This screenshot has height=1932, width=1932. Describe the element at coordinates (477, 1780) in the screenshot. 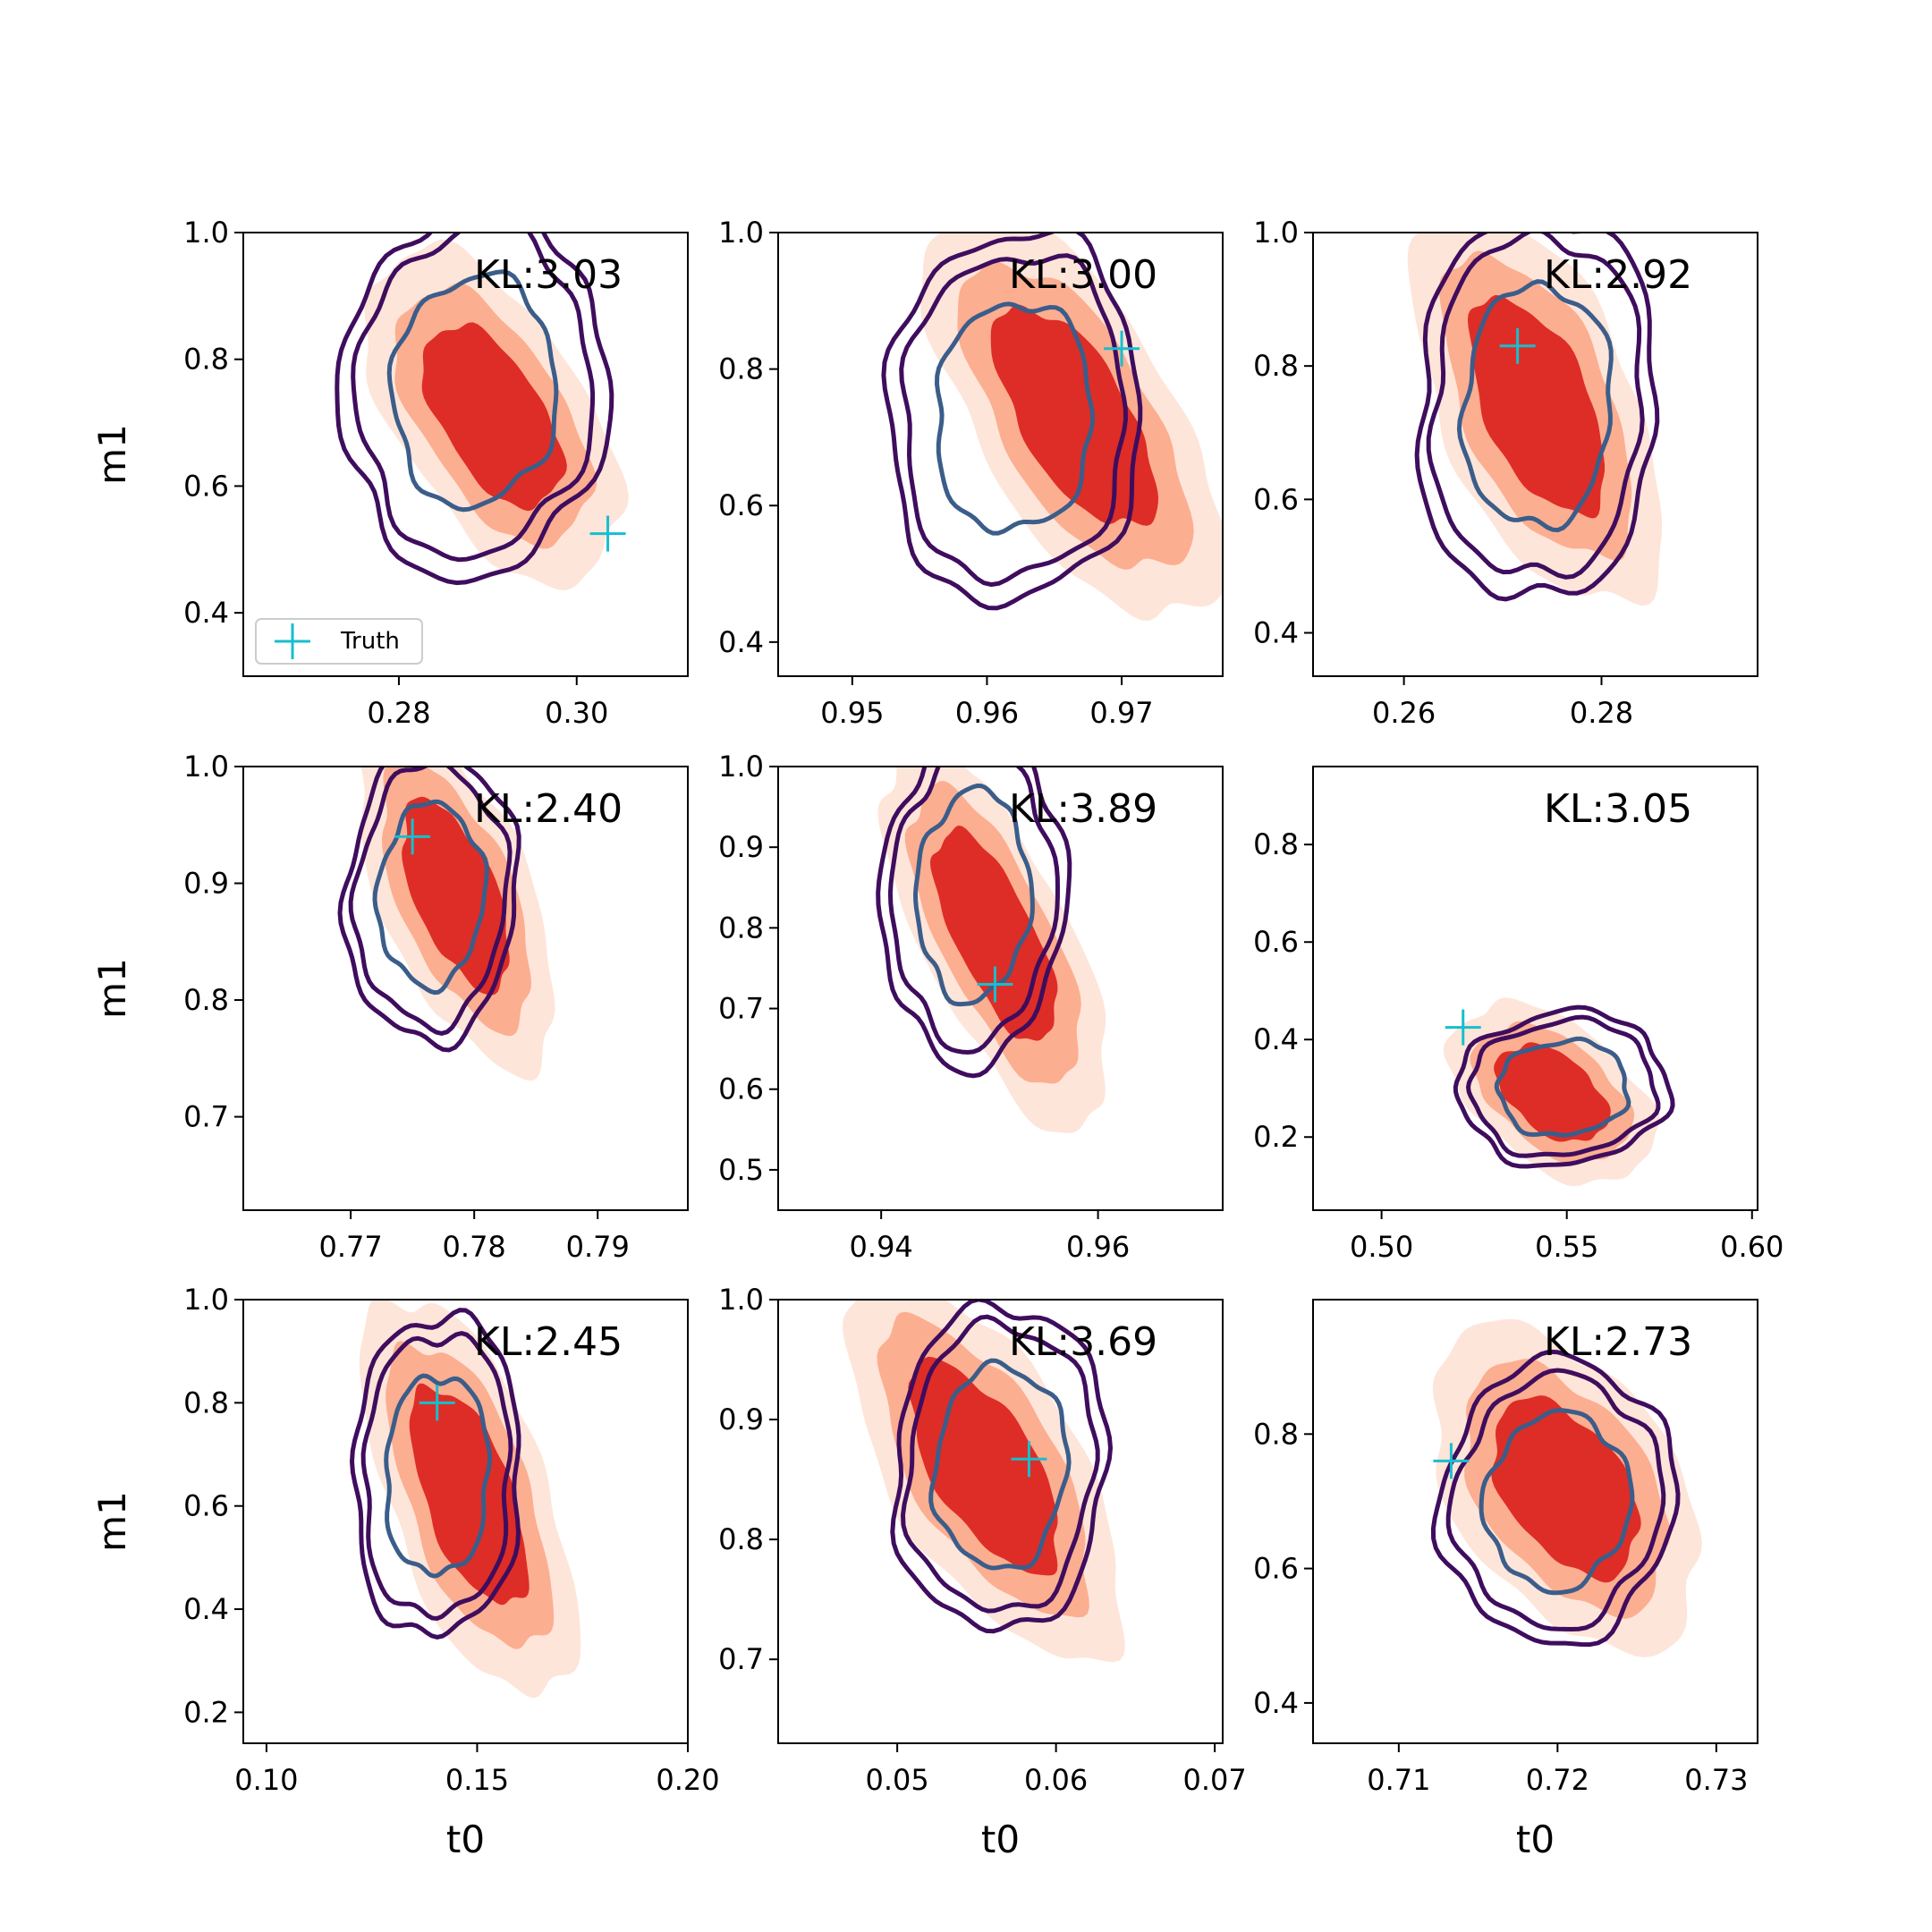

I see `x-tick-label: 0.15` at that location.